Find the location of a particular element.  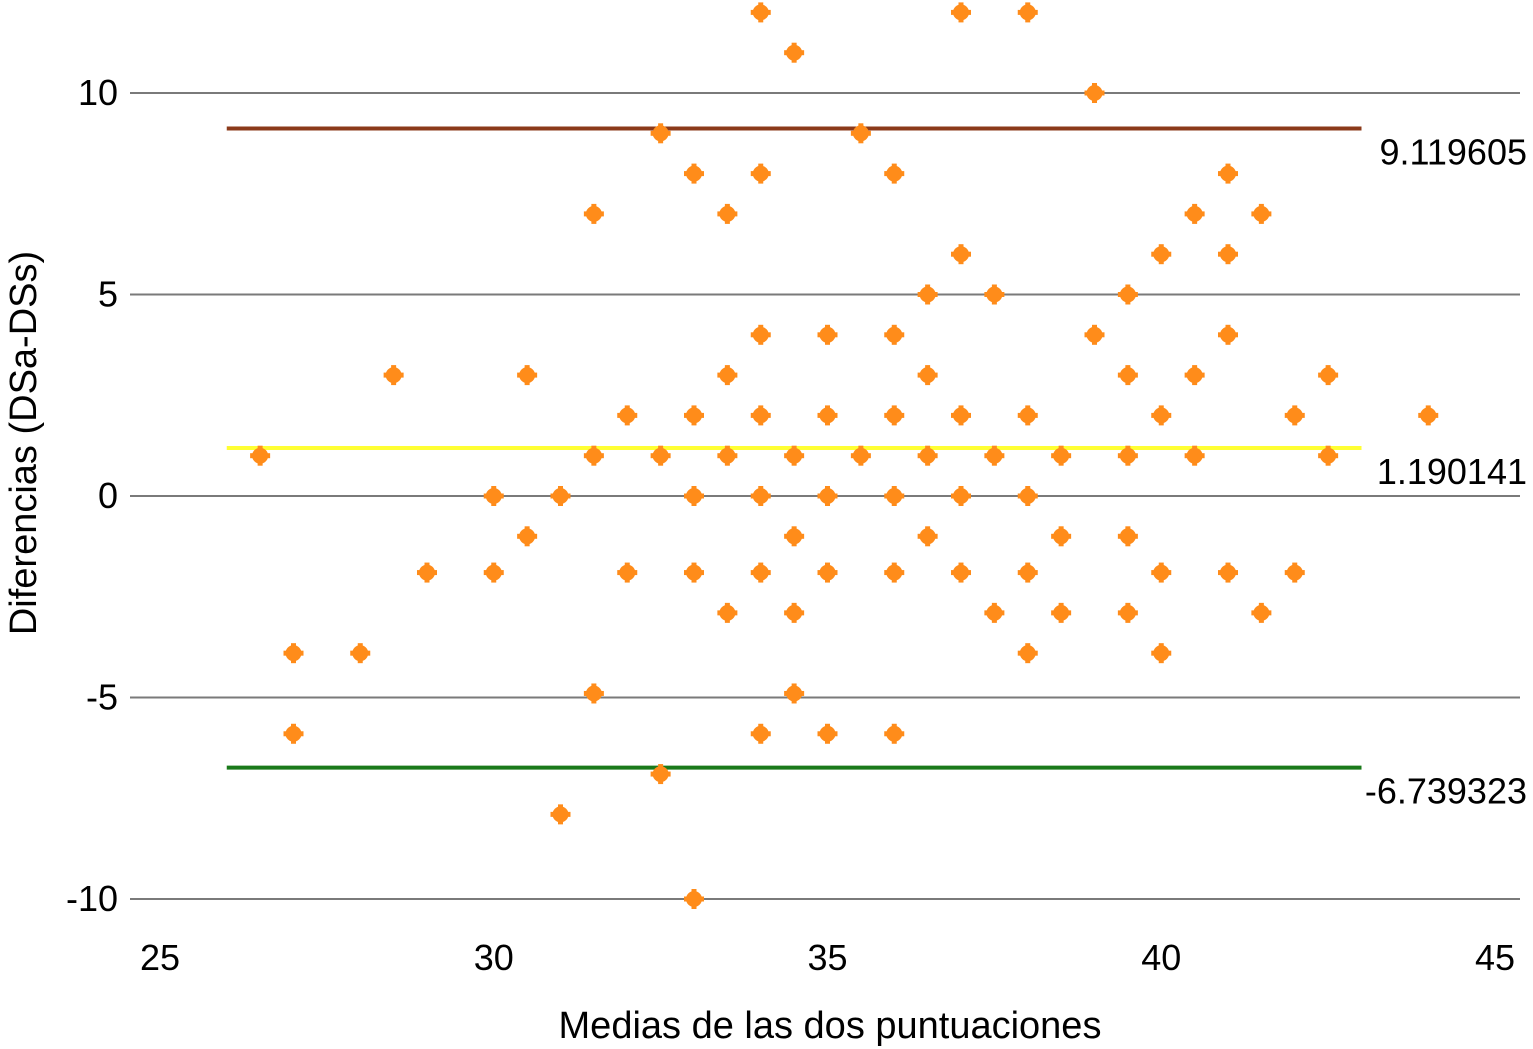

x-axis-tick-labels: 25 30 35 40 45 is located at coordinates (827, 957).